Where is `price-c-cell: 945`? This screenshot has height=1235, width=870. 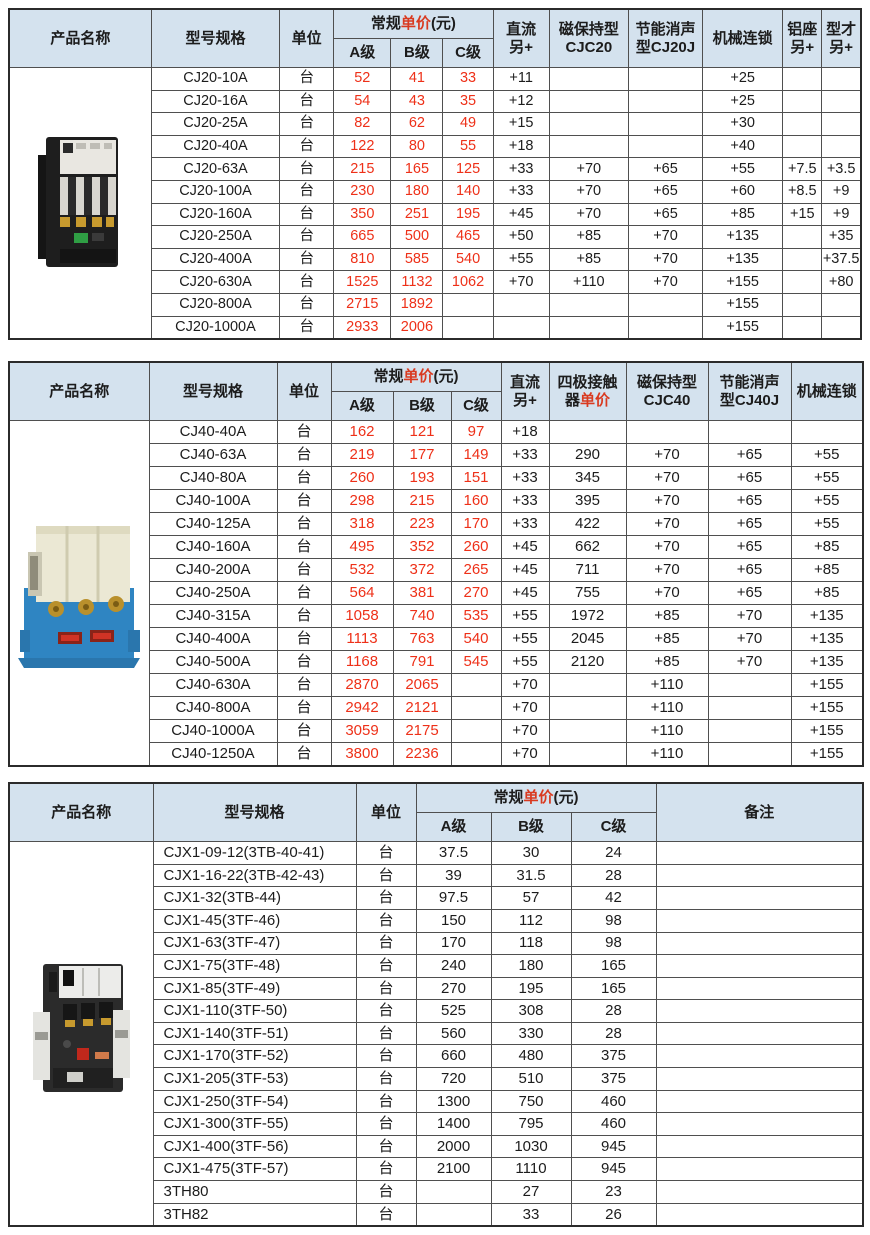 price-c-cell: 945 is located at coordinates (613, 1169).